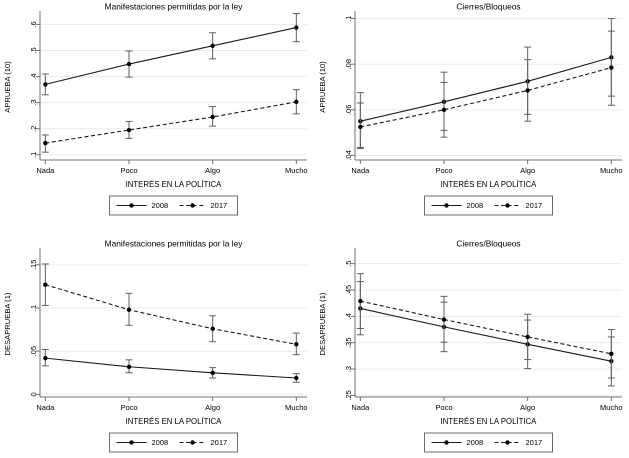  Describe the element at coordinates (174, 7) in the screenshot. I see `chart-title: Manifestaciones permitidas por la ley` at that location.